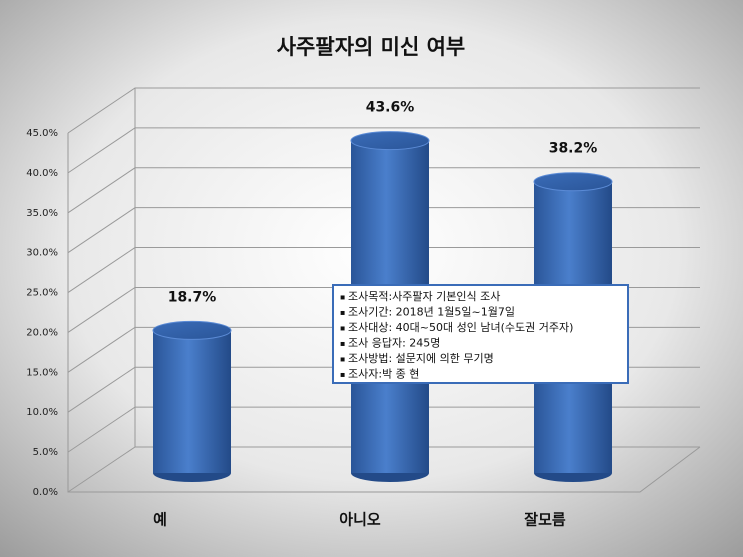 This screenshot has height=557, width=743. What do you see at coordinates (424, 296) in the screenshot?
I see `info-line: 조사목적:사주팔자 기본인식 조사` at bounding box center [424, 296].